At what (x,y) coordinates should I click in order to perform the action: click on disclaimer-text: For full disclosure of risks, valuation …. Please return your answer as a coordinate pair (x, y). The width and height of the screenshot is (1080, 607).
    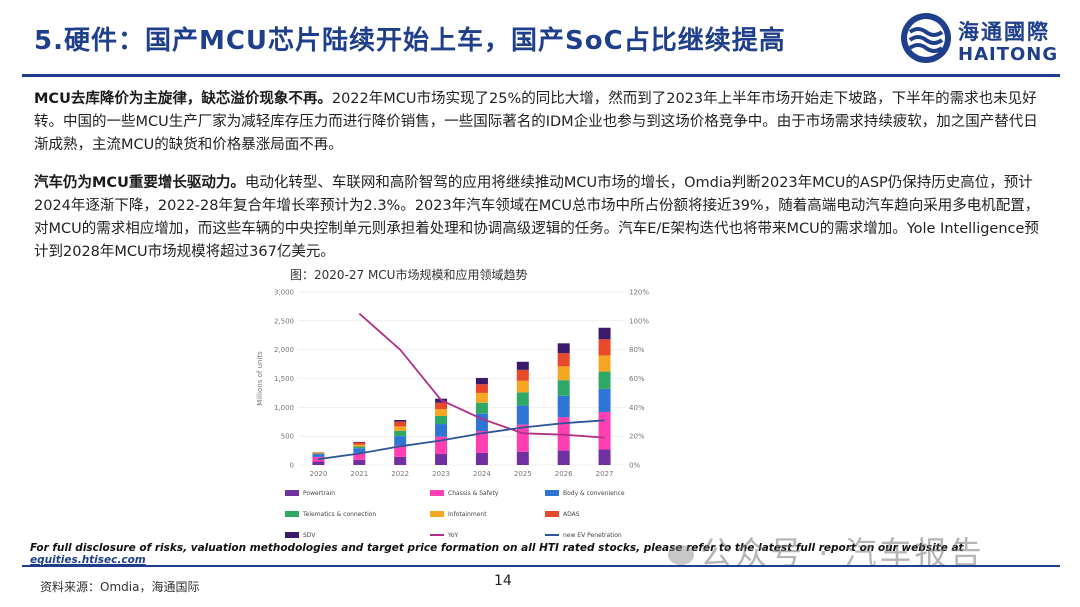
    Looking at the image, I should click on (497, 548).